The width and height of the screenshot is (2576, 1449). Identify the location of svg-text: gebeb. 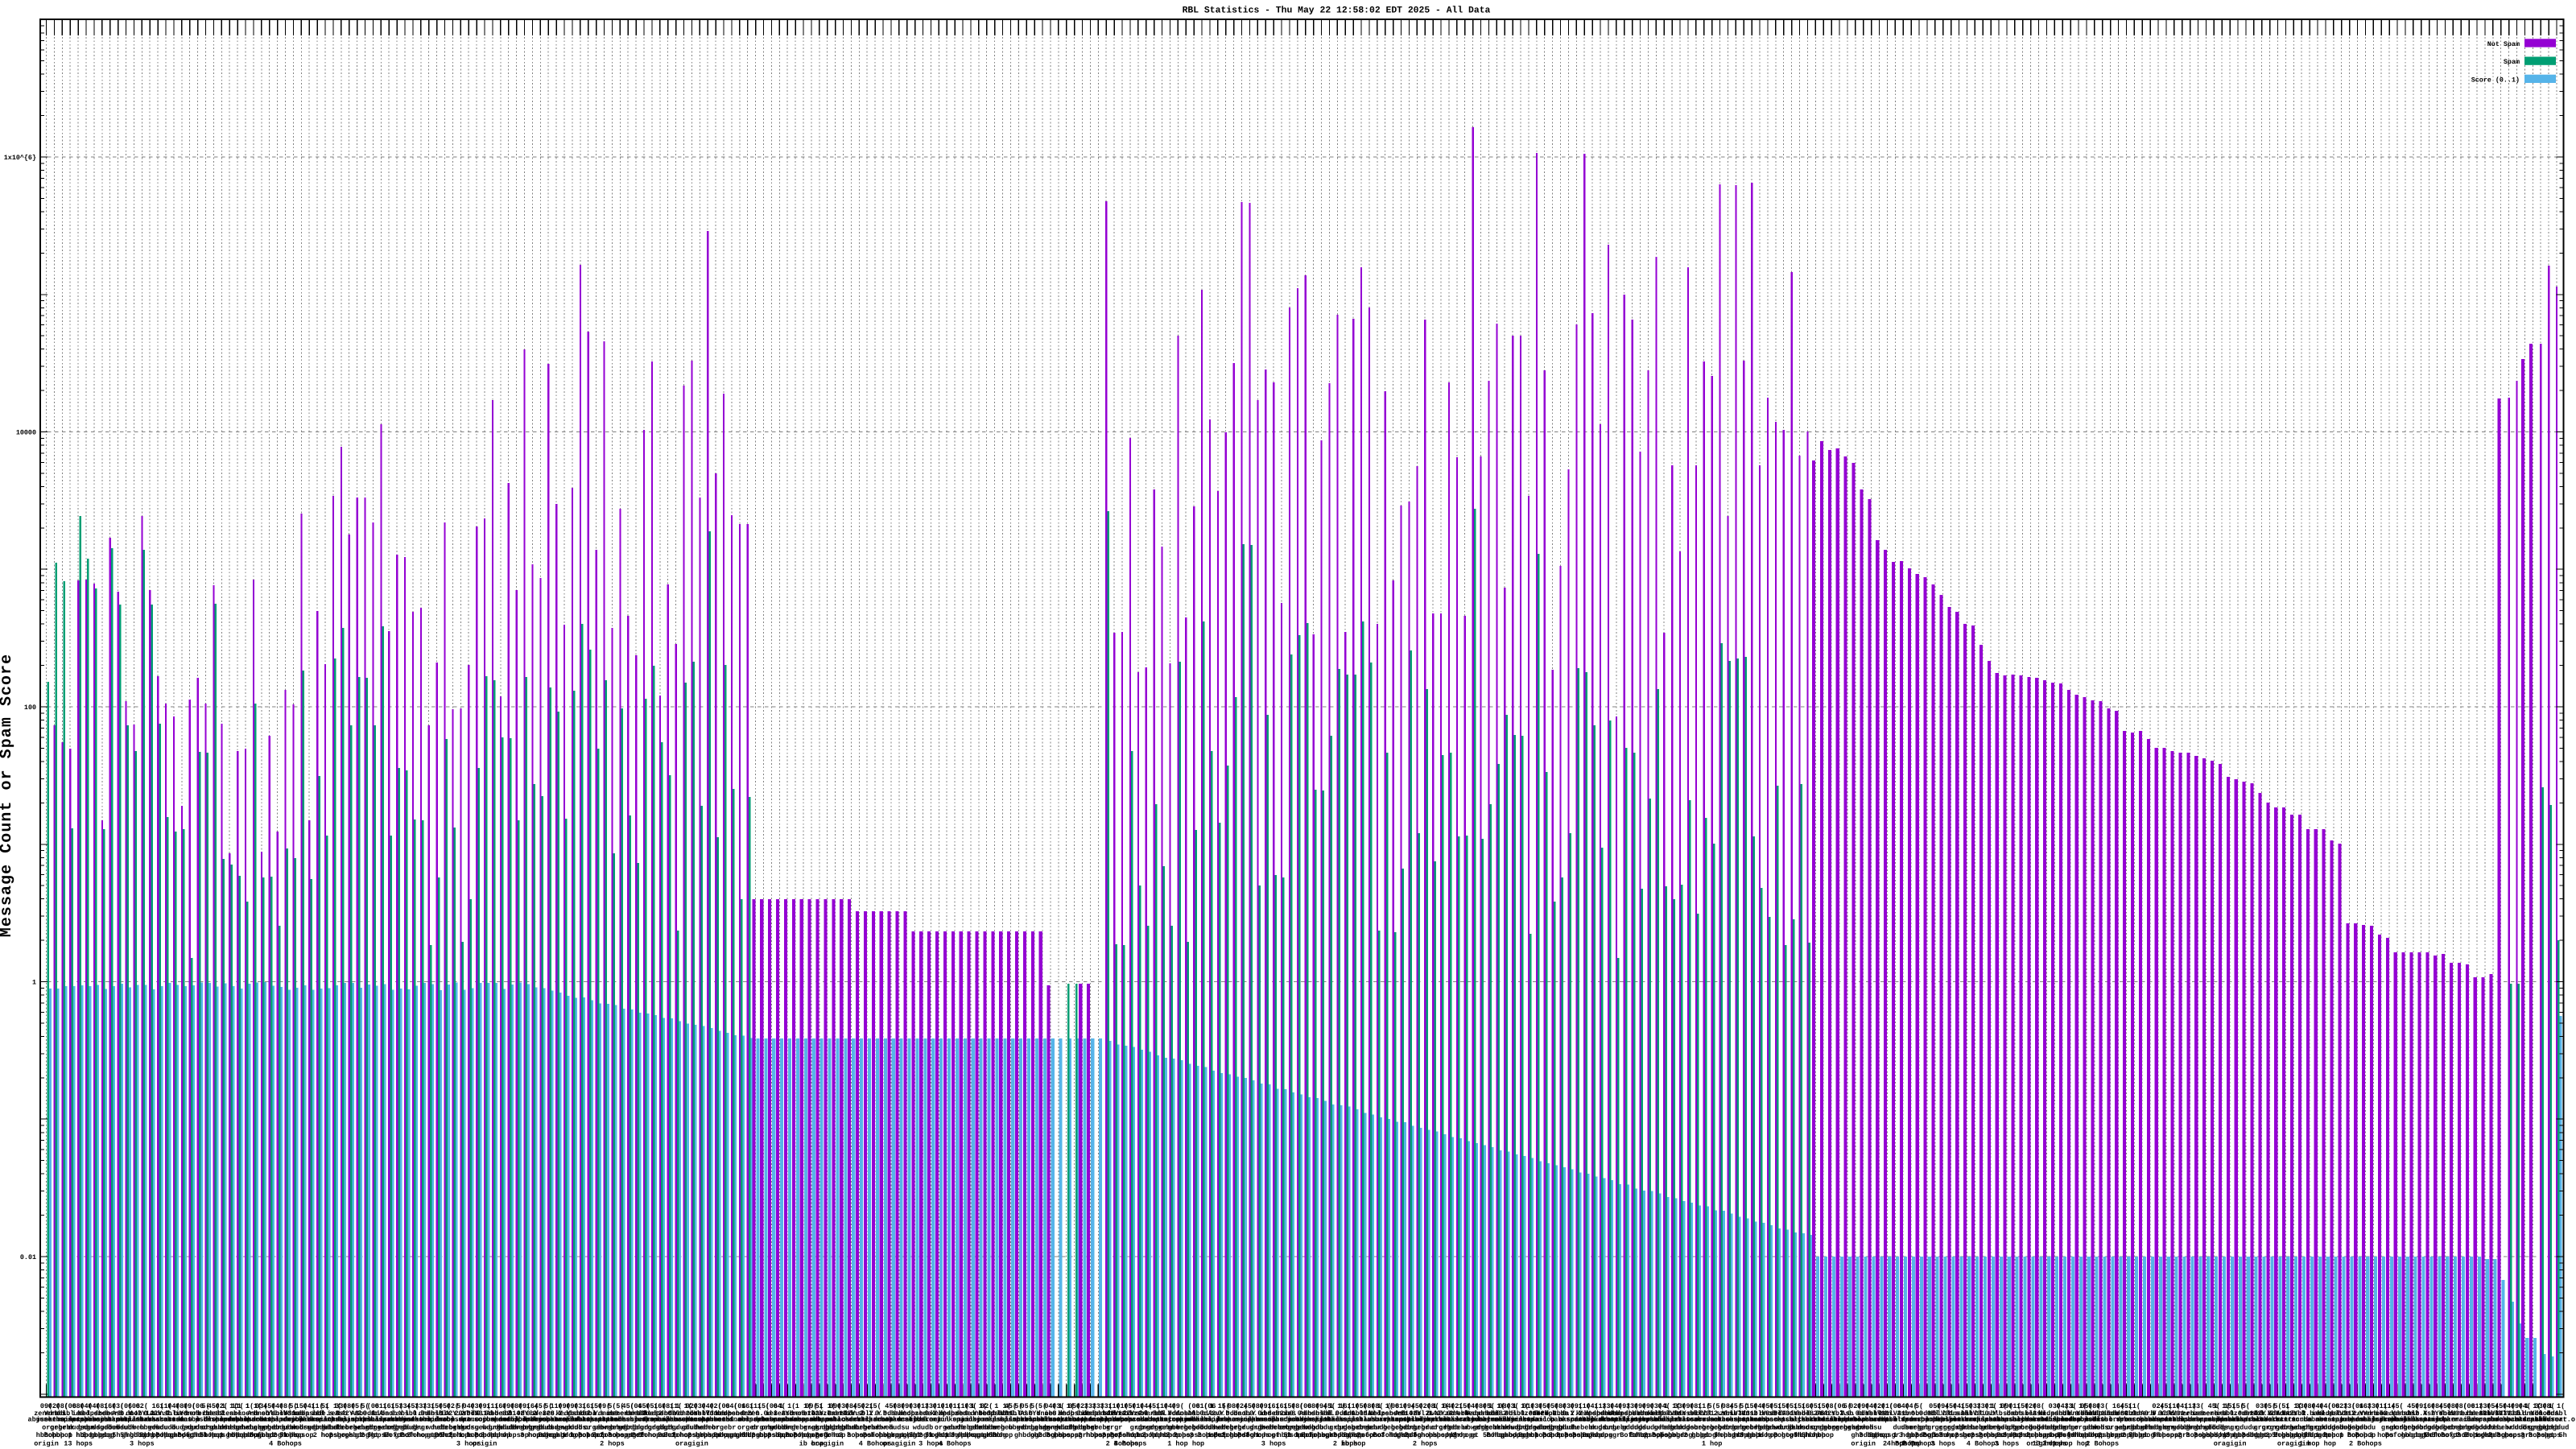
(2445, 1428).